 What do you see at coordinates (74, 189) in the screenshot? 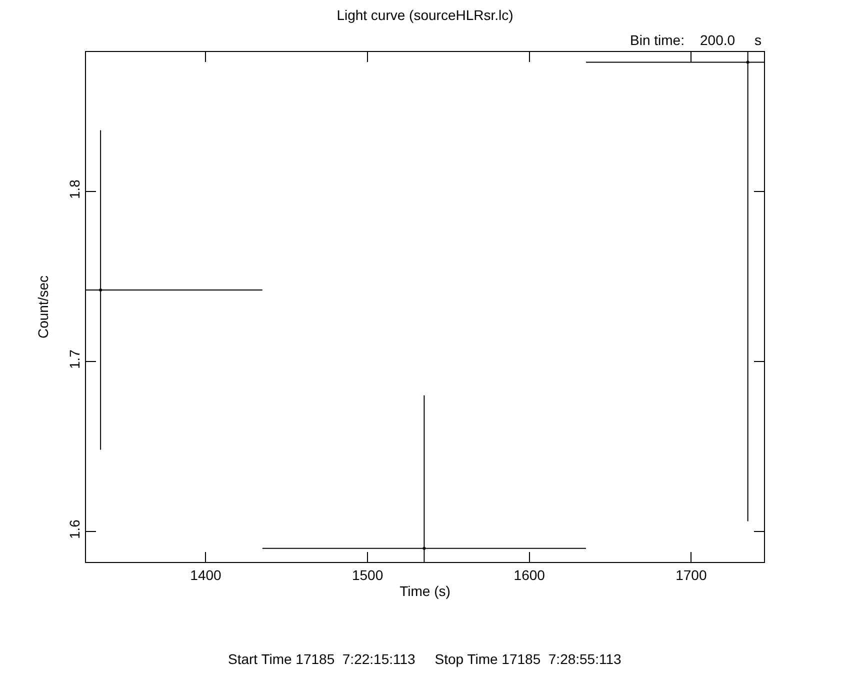
I see `y-tick-label: 1.8` at bounding box center [74, 189].